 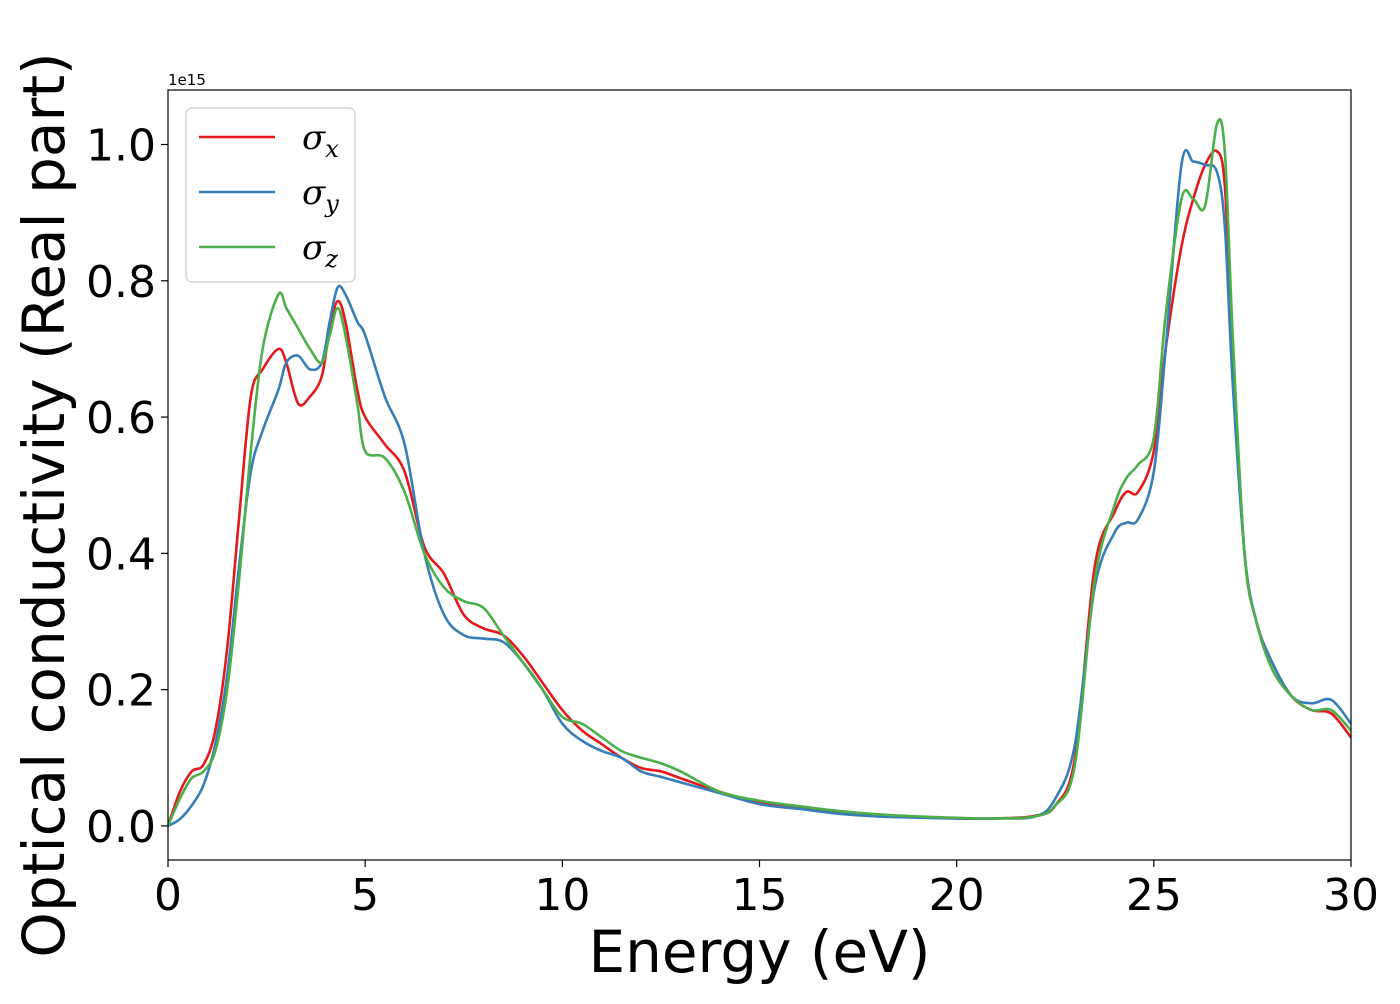 I want to click on y-tick-label: 0.2, so click(x=121, y=691).